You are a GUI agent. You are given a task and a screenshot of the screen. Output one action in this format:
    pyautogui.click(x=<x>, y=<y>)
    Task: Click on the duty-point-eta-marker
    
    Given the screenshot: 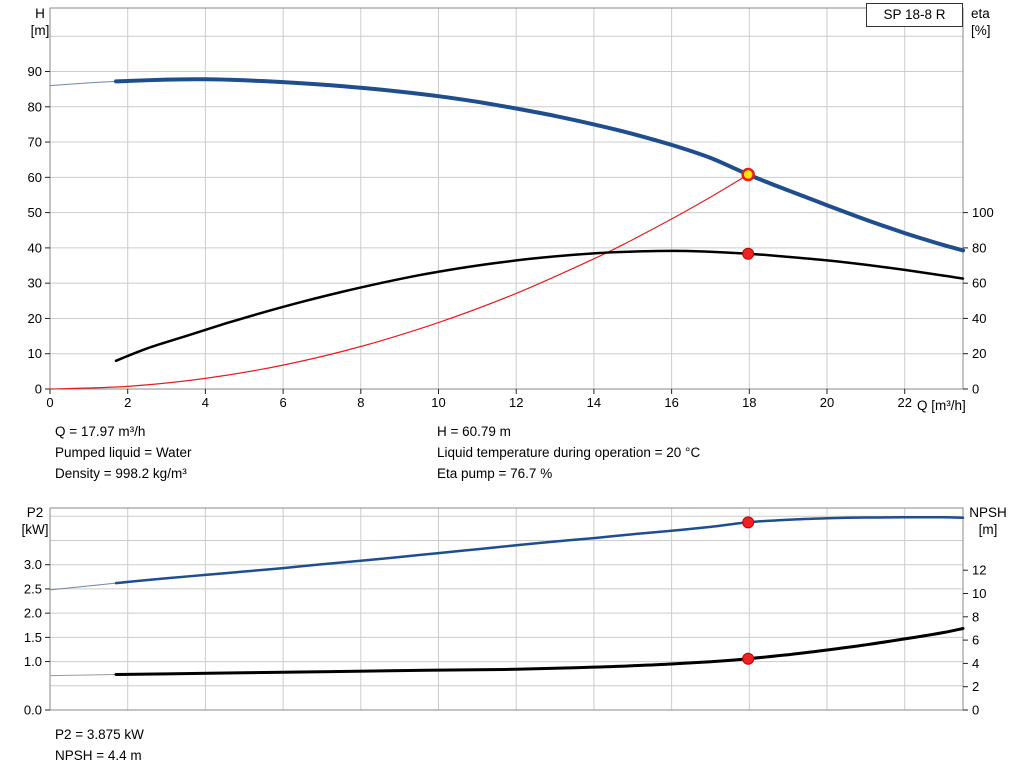 What is the action you would take?
    pyautogui.click(x=748, y=253)
    